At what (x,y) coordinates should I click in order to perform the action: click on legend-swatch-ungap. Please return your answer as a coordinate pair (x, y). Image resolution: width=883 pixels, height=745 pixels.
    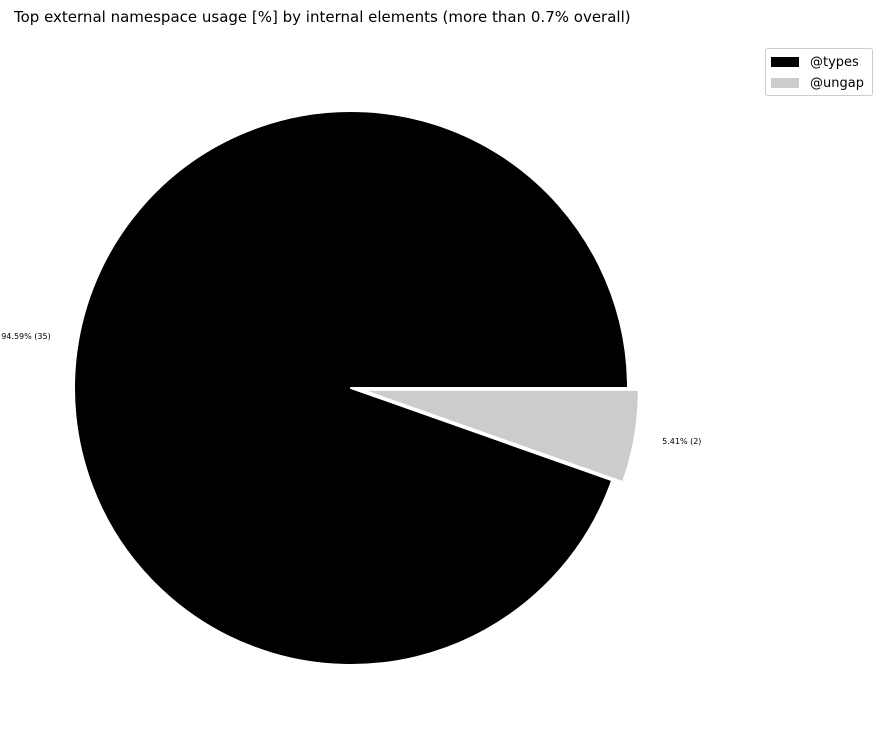
    Looking at the image, I should click on (785, 83).